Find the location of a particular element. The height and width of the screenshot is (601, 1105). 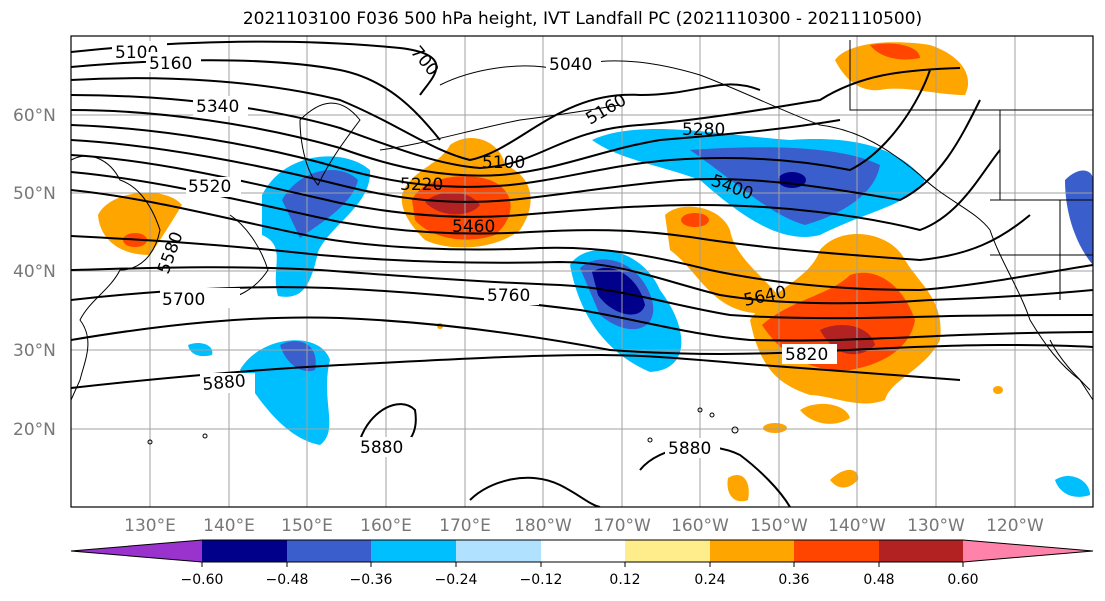

ivt-pos-region-small-east is located at coordinates (998, 390).